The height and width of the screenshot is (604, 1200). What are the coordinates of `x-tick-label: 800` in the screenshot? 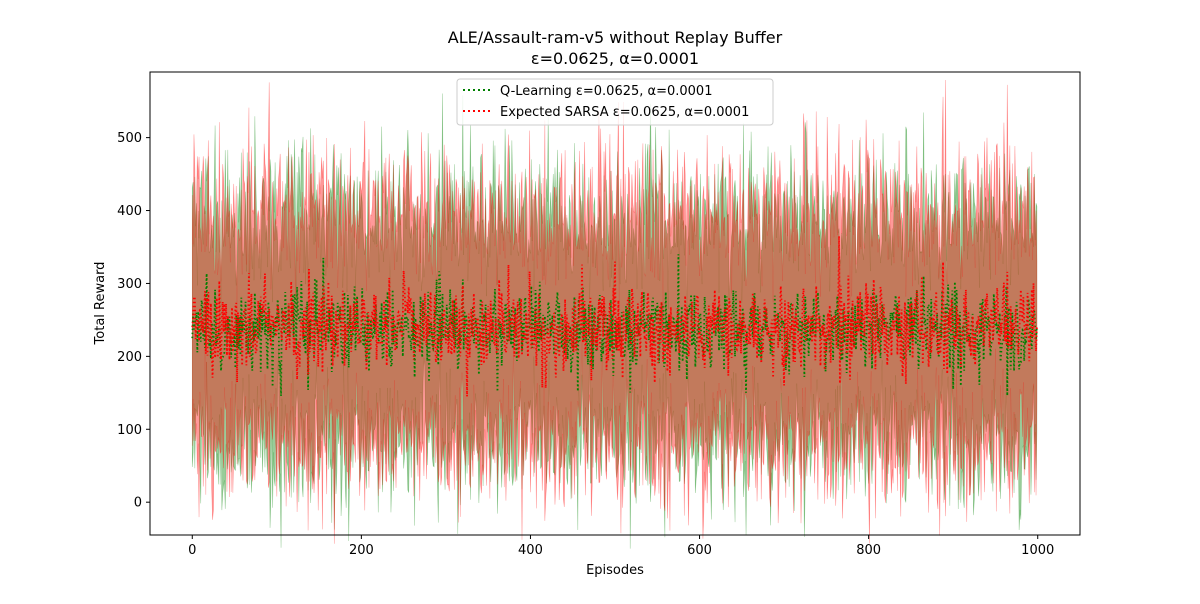 It's located at (868, 550).